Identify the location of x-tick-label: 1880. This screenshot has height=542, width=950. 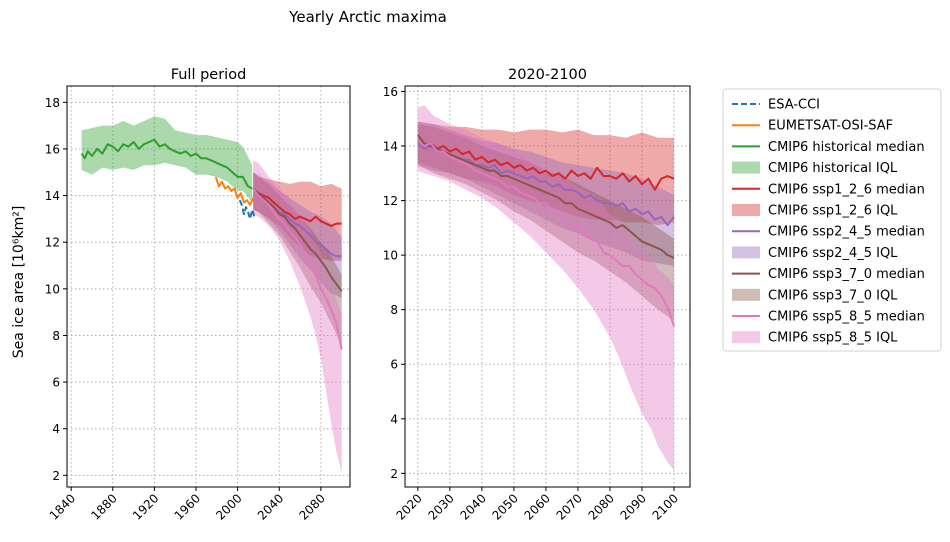
(103, 506).